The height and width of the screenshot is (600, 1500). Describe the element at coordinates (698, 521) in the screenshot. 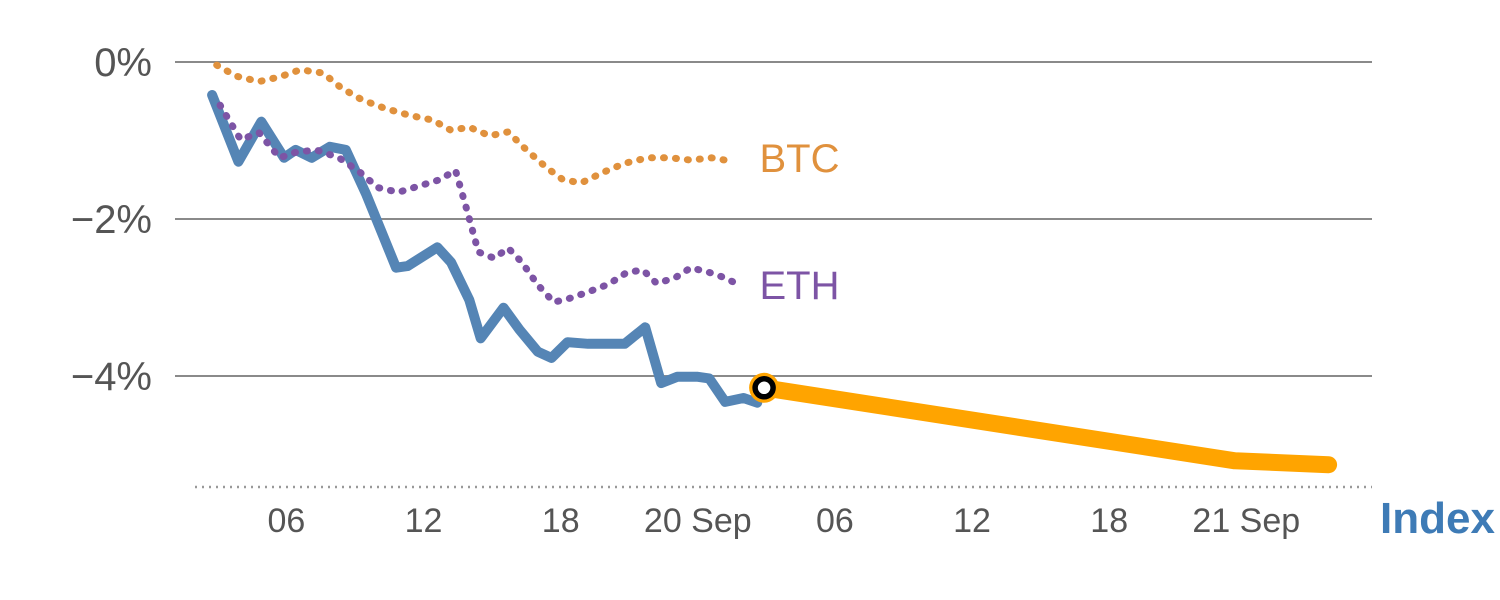

I see `x-tick-label: 20 Sep` at that location.